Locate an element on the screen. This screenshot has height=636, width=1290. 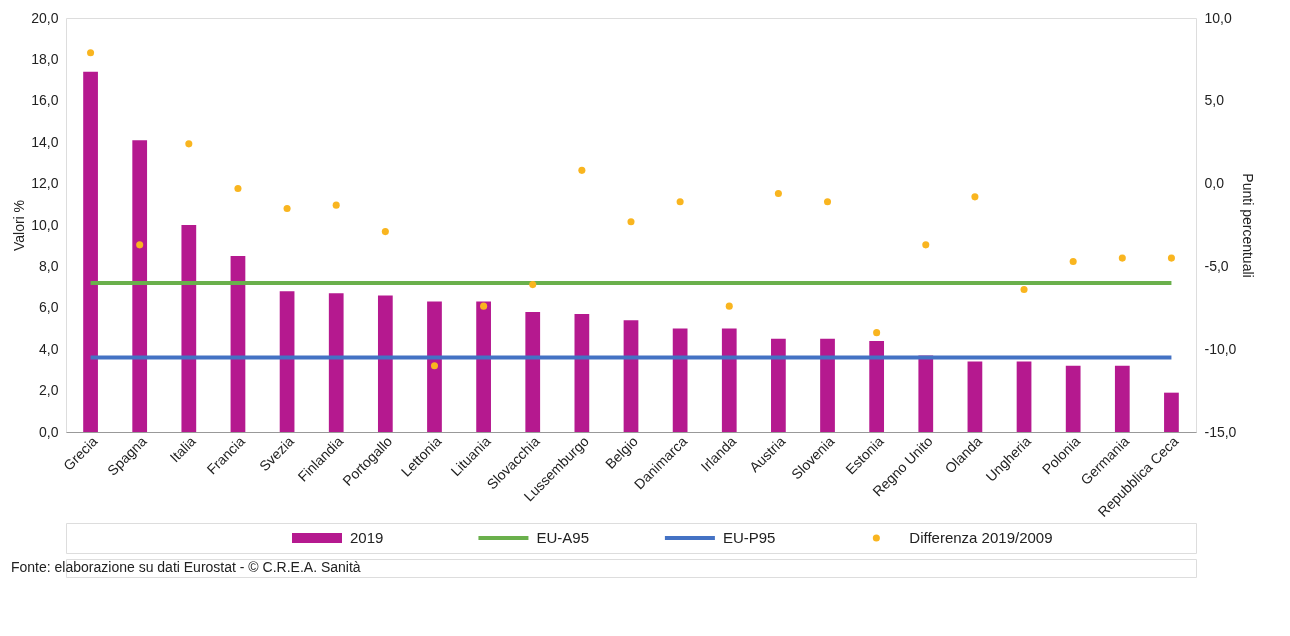
y-tick-label: 14,0 is located at coordinates (45, 141).